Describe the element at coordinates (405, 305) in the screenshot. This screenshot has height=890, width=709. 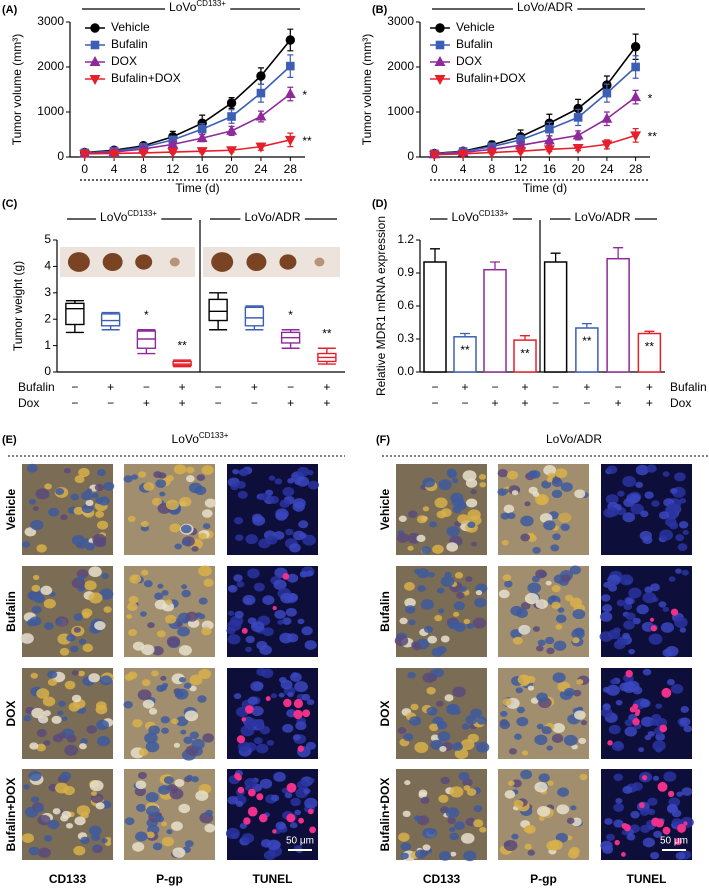
I see `y-tick-label: 0.6` at that location.